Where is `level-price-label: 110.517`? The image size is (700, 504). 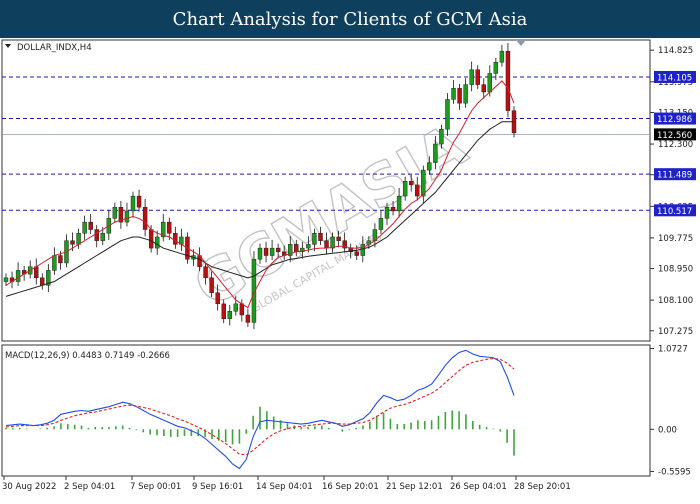
level-price-label: 110.517 is located at coordinates (674, 212).